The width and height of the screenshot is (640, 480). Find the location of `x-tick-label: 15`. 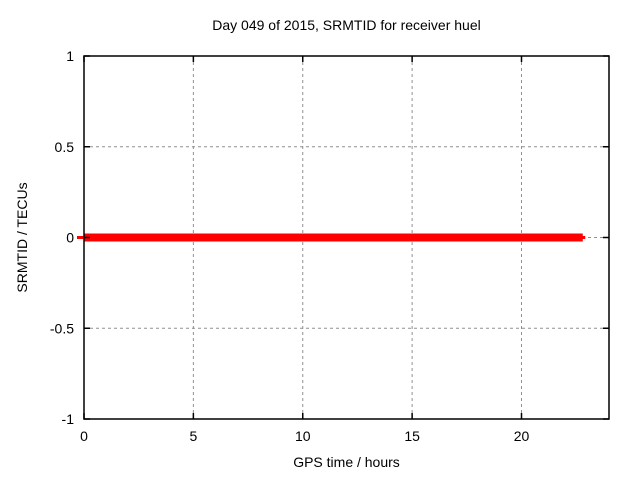

x-tick-label: 15 is located at coordinates (412, 436).